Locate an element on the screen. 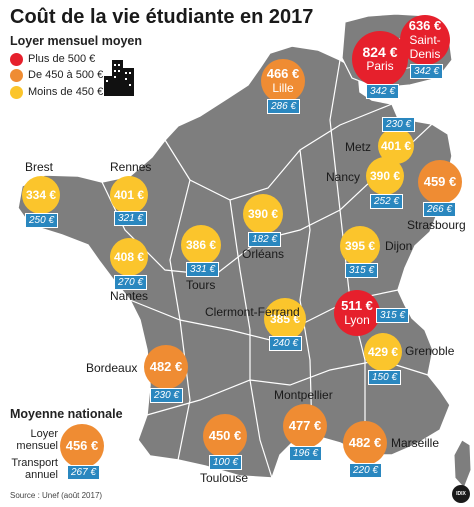 This screenshot has height=507, width=474. rent-value: 450 € is located at coordinates (225, 435).